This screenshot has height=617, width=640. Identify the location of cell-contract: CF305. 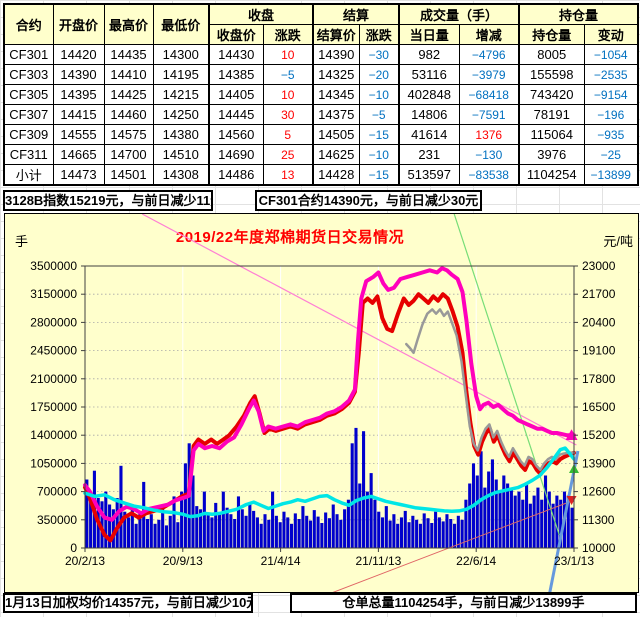
(28, 94).